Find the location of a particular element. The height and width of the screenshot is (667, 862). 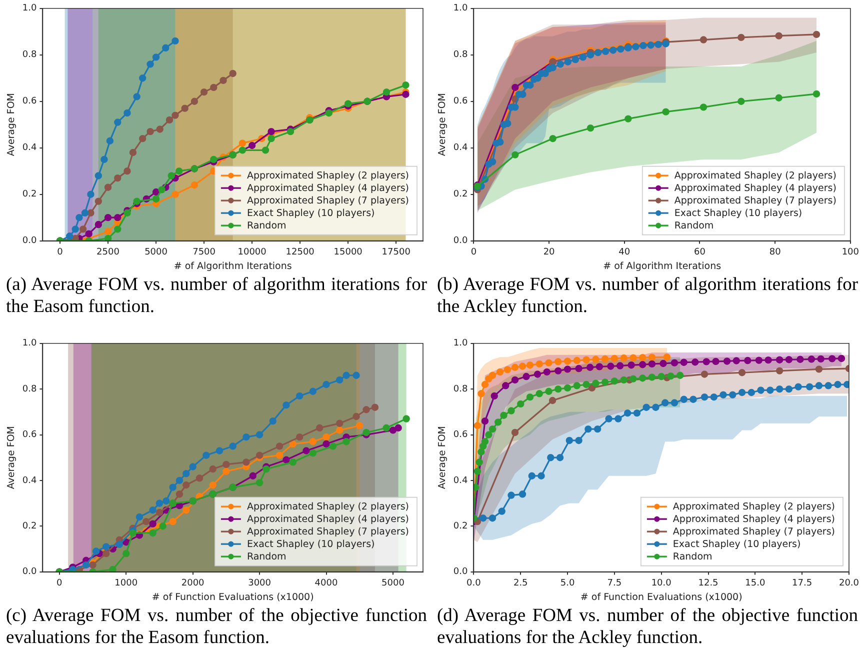

x-tick-label: 17.5 is located at coordinates (802, 583).